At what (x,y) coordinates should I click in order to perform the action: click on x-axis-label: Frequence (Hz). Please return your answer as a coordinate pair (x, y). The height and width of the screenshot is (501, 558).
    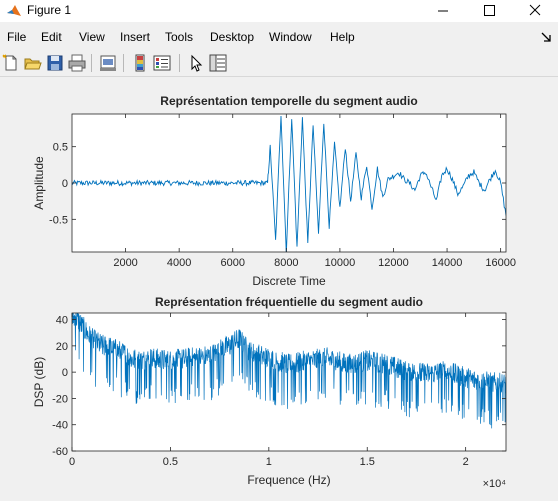
    Looking at the image, I should click on (288, 480).